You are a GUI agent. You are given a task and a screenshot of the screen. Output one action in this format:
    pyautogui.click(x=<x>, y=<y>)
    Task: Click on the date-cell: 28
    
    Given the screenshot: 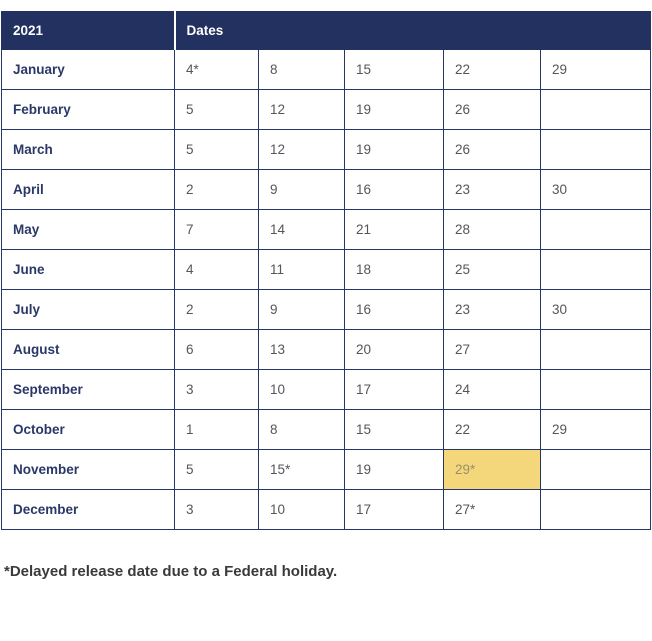 What is the action you would take?
    pyautogui.click(x=492, y=229)
    